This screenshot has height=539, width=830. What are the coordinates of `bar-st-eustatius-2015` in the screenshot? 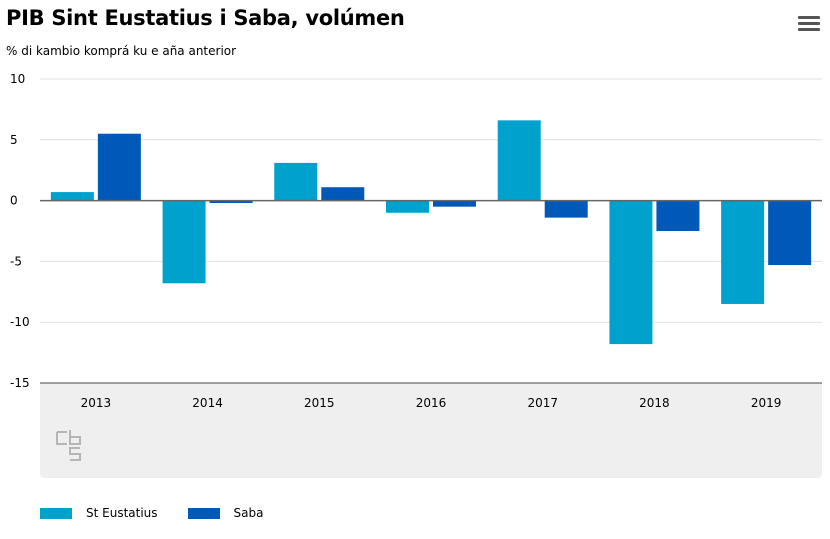 It's located at (296, 181).